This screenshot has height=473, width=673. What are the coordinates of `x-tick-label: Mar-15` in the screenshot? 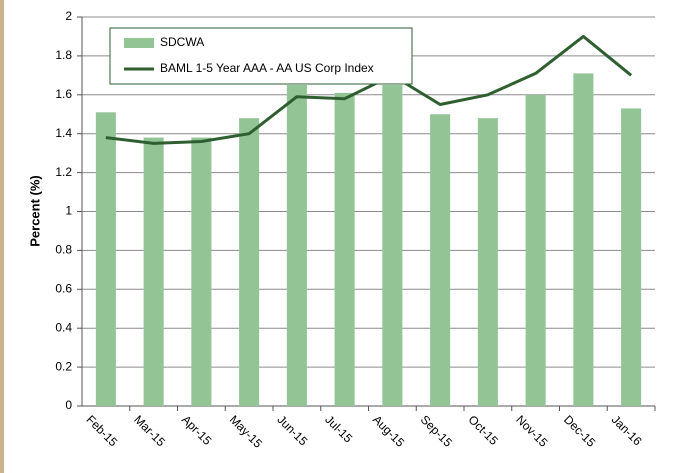 It's located at (149, 430).